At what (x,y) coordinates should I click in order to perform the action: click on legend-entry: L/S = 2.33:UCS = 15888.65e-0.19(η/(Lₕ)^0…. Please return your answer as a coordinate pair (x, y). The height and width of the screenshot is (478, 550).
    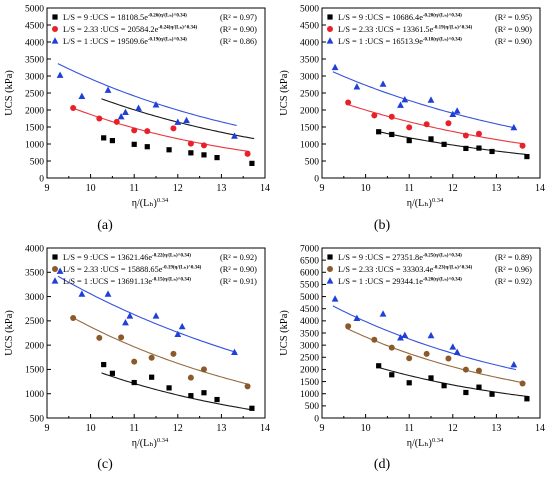
    Looking at the image, I should click on (132, 269).